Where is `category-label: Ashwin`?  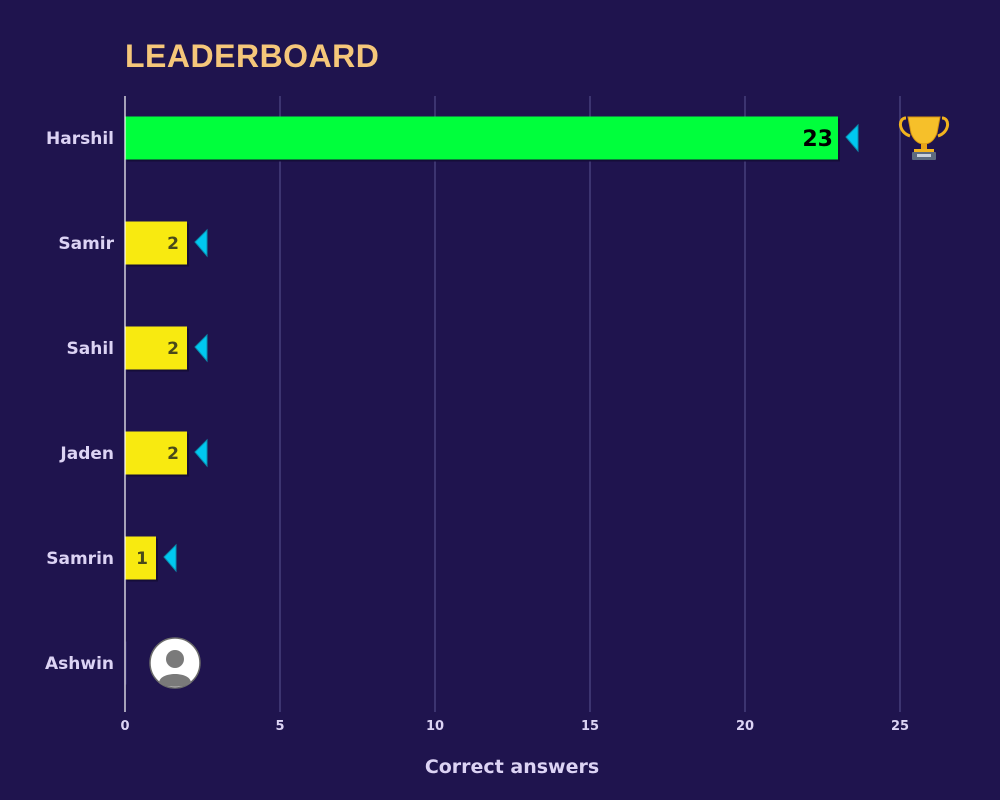 category-label: Ashwin is located at coordinates (79, 664).